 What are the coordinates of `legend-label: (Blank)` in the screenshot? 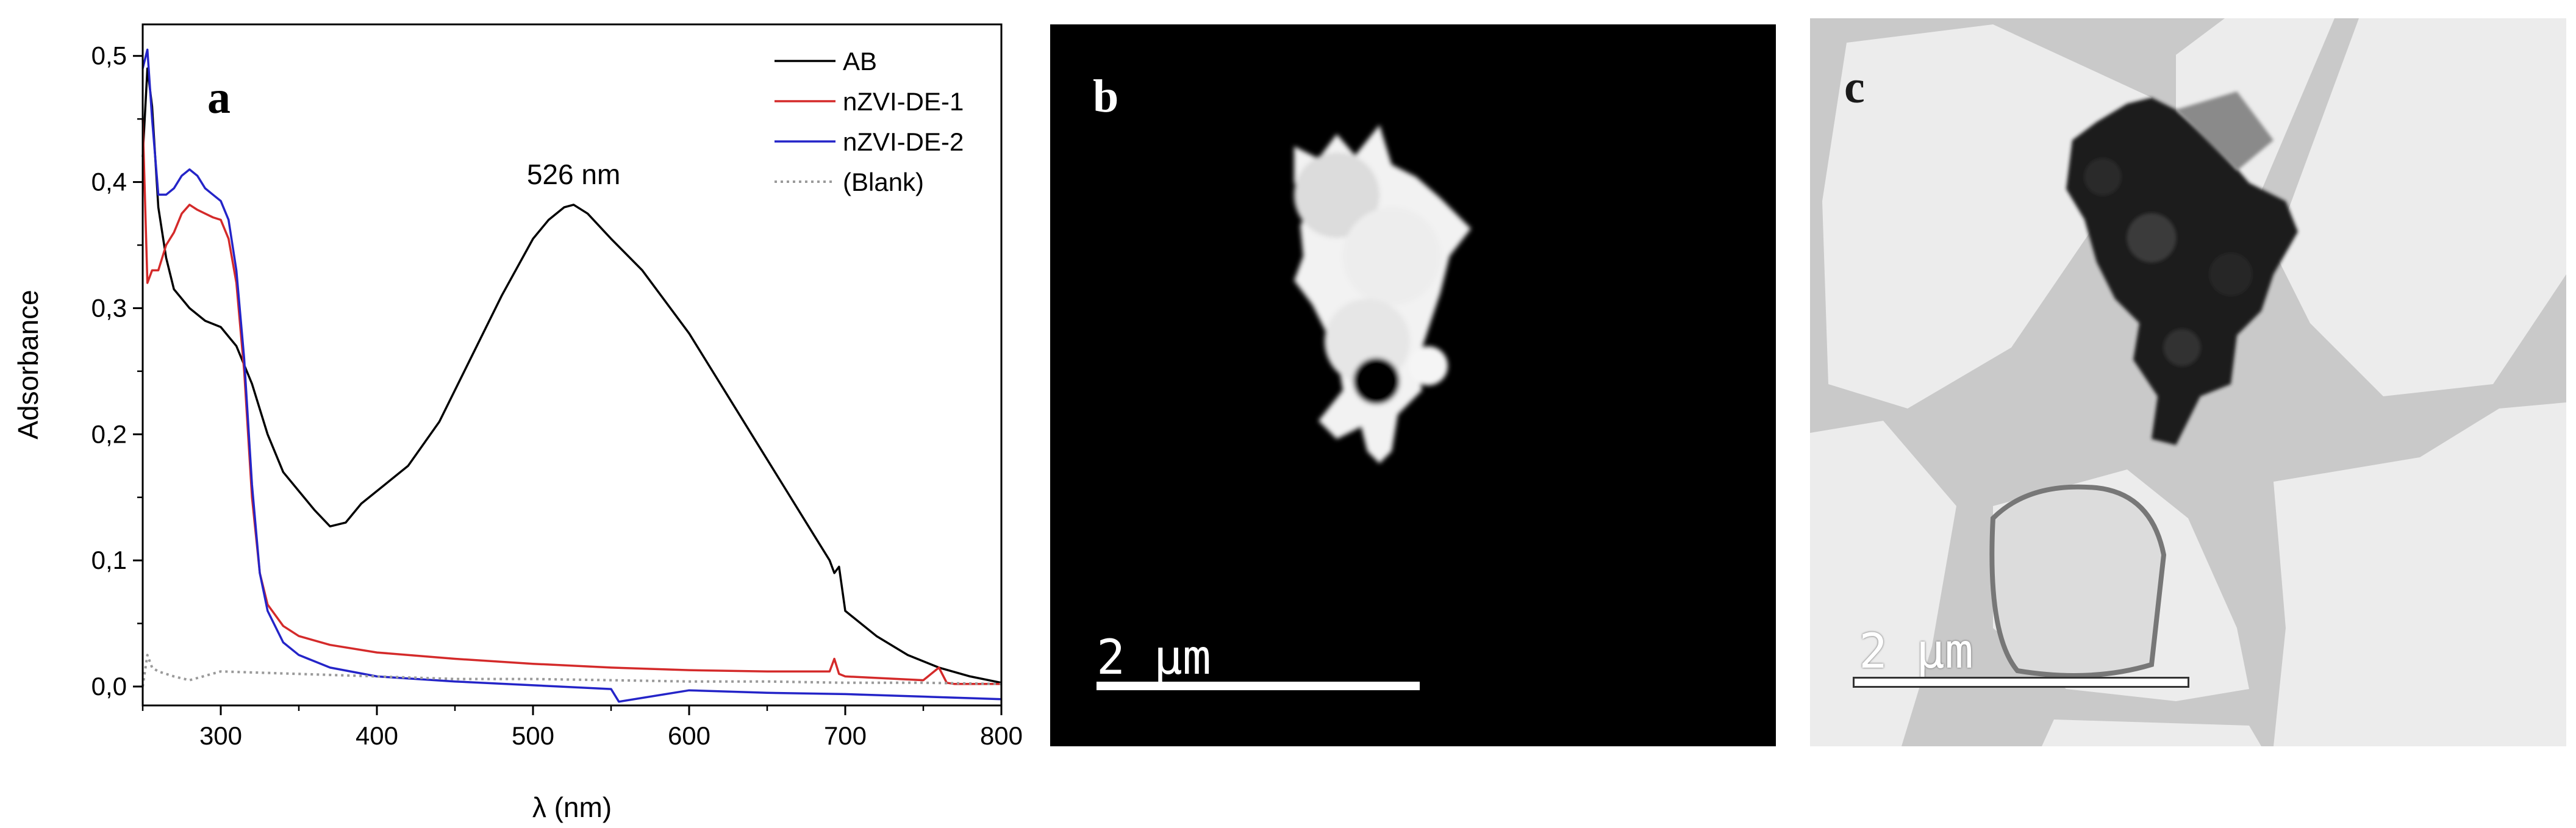 It's located at (883, 182).